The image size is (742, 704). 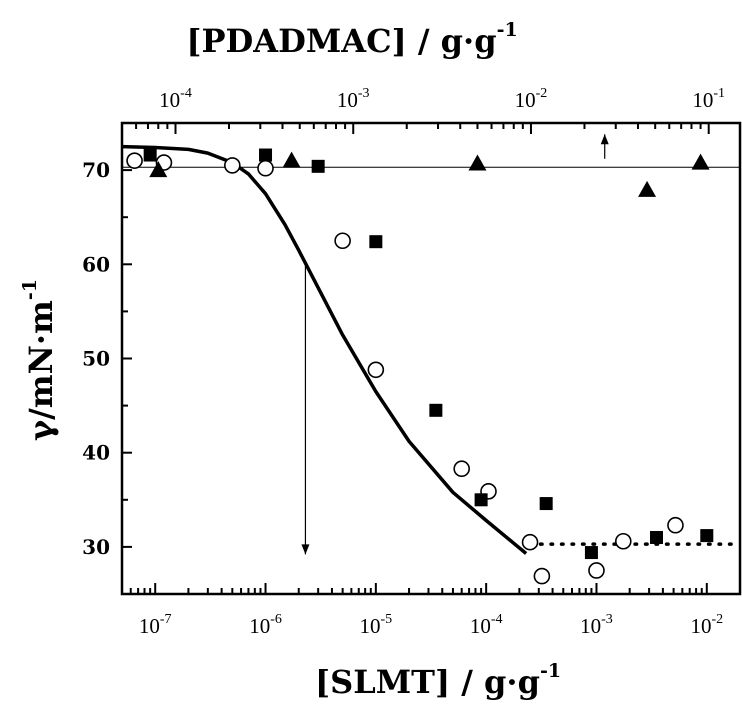 What do you see at coordinates (706, 625) in the screenshot?
I see `x-tick-label: 10⁻²` at bounding box center [706, 625].